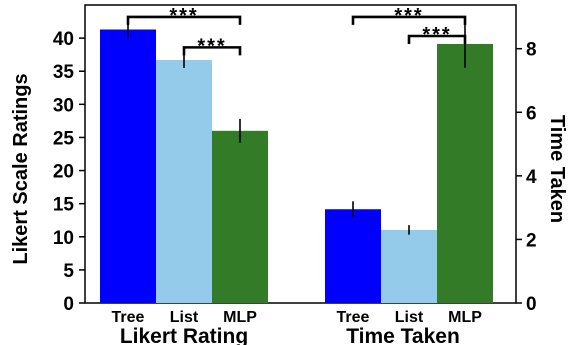 This screenshot has height=345, width=571. I want to click on left-tick-label: 0, so click(68, 304).